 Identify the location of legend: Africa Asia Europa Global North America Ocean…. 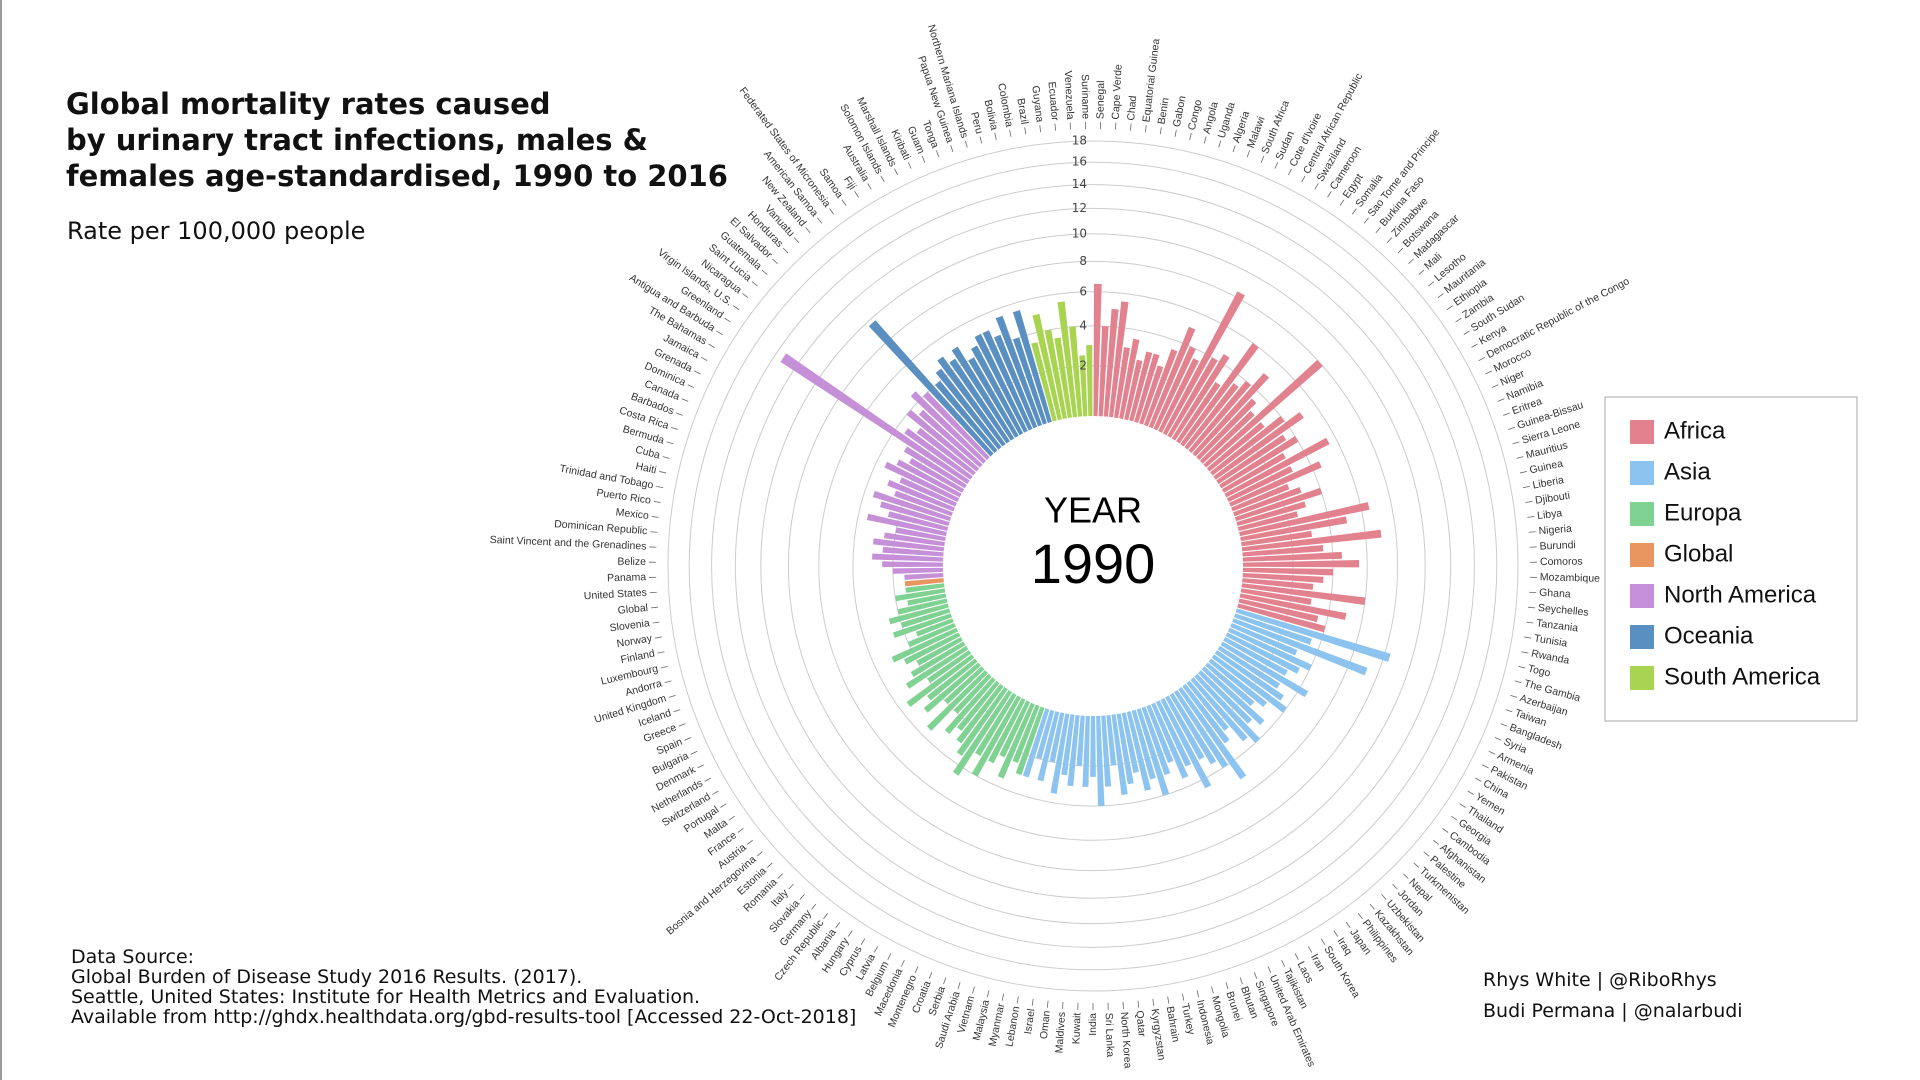
(1725, 553).